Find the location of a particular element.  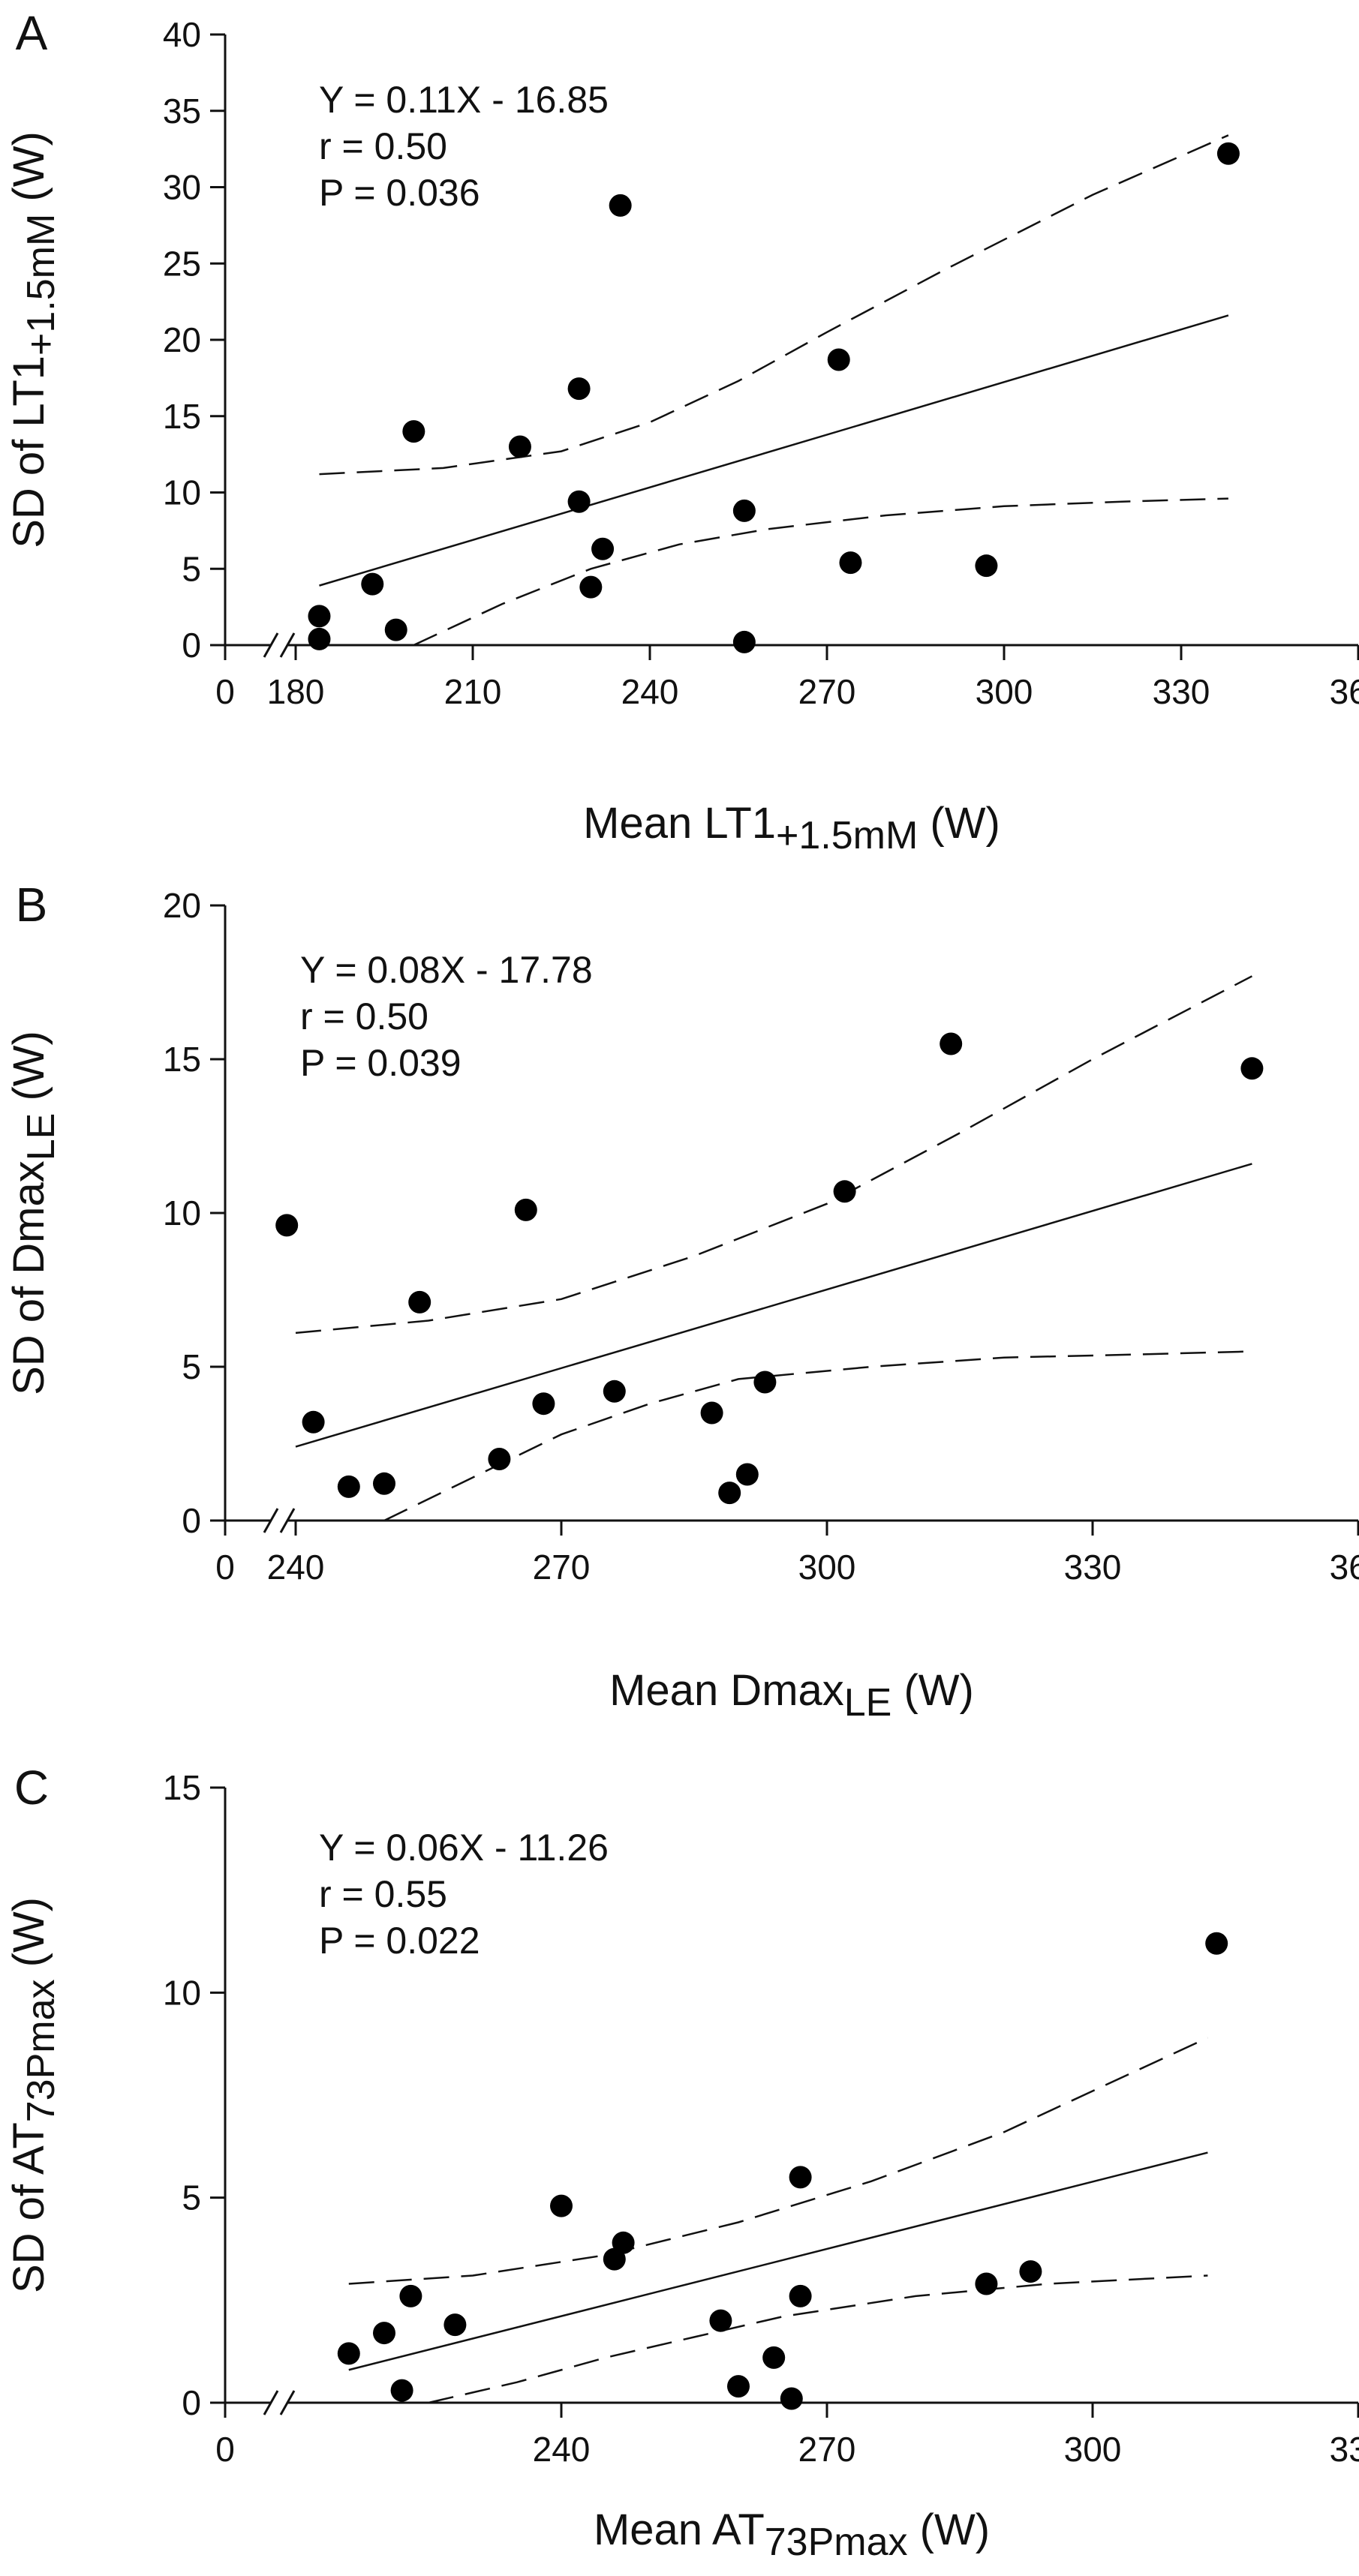

y-axis-title: SD of AT73Pmax (W) is located at coordinates (34, 2095).